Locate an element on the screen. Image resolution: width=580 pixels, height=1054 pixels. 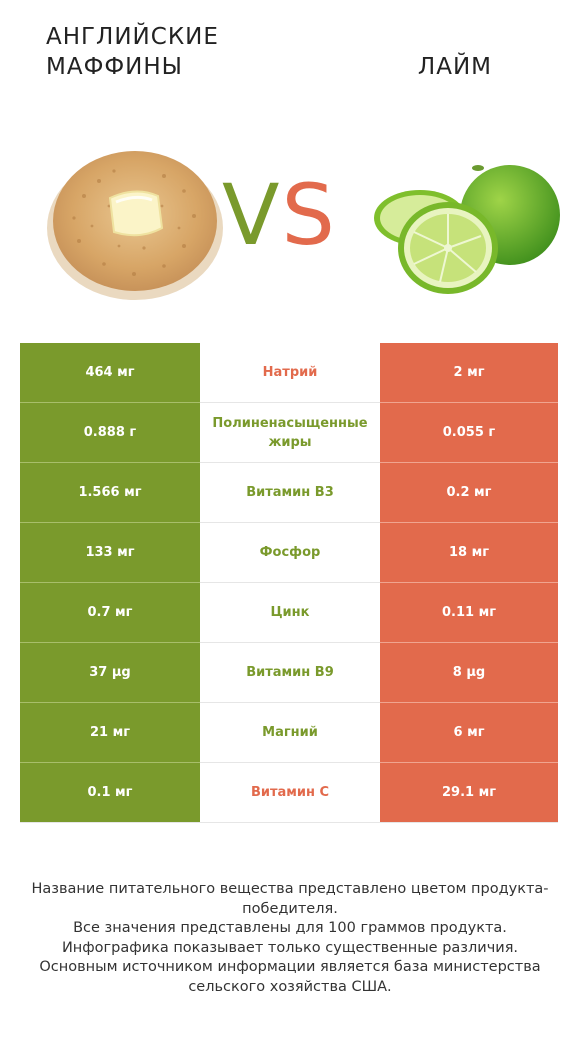
table-row: 464 мг Натрий 2 мг is located at coordinates (289, 373).